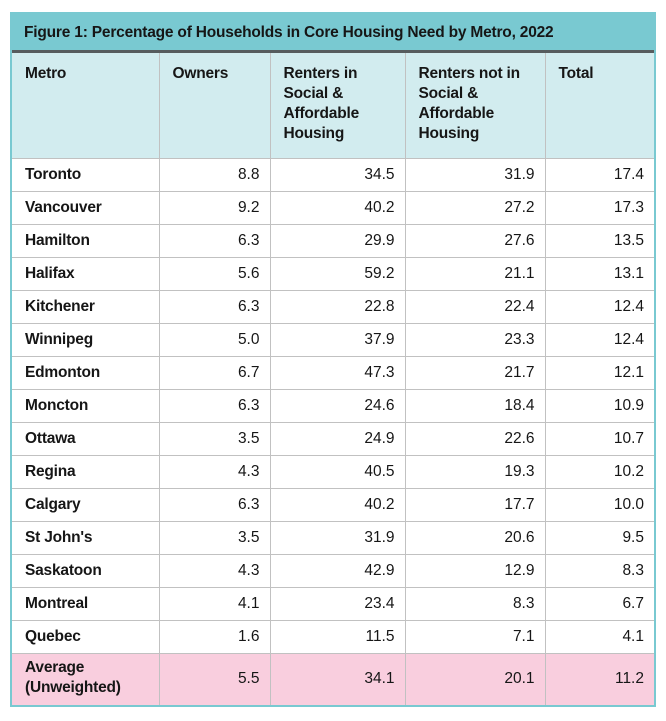 This screenshot has height=721, width=666. What do you see at coordinates (599, 471) in the screenshot?
I see `total-value-cell: 10.2` at bounding box center [599, 471].